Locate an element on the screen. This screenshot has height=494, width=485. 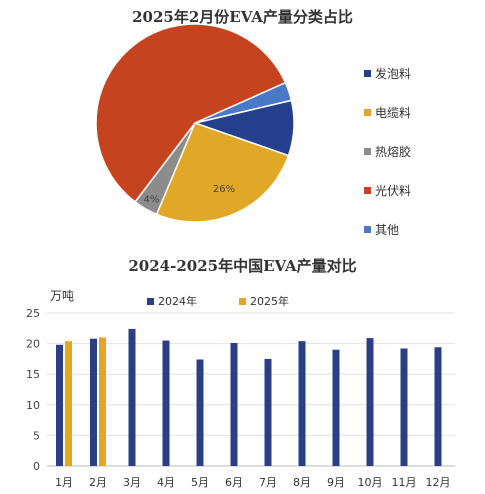
legend-label: 热熔胶 is located at coordinates (393, 152).